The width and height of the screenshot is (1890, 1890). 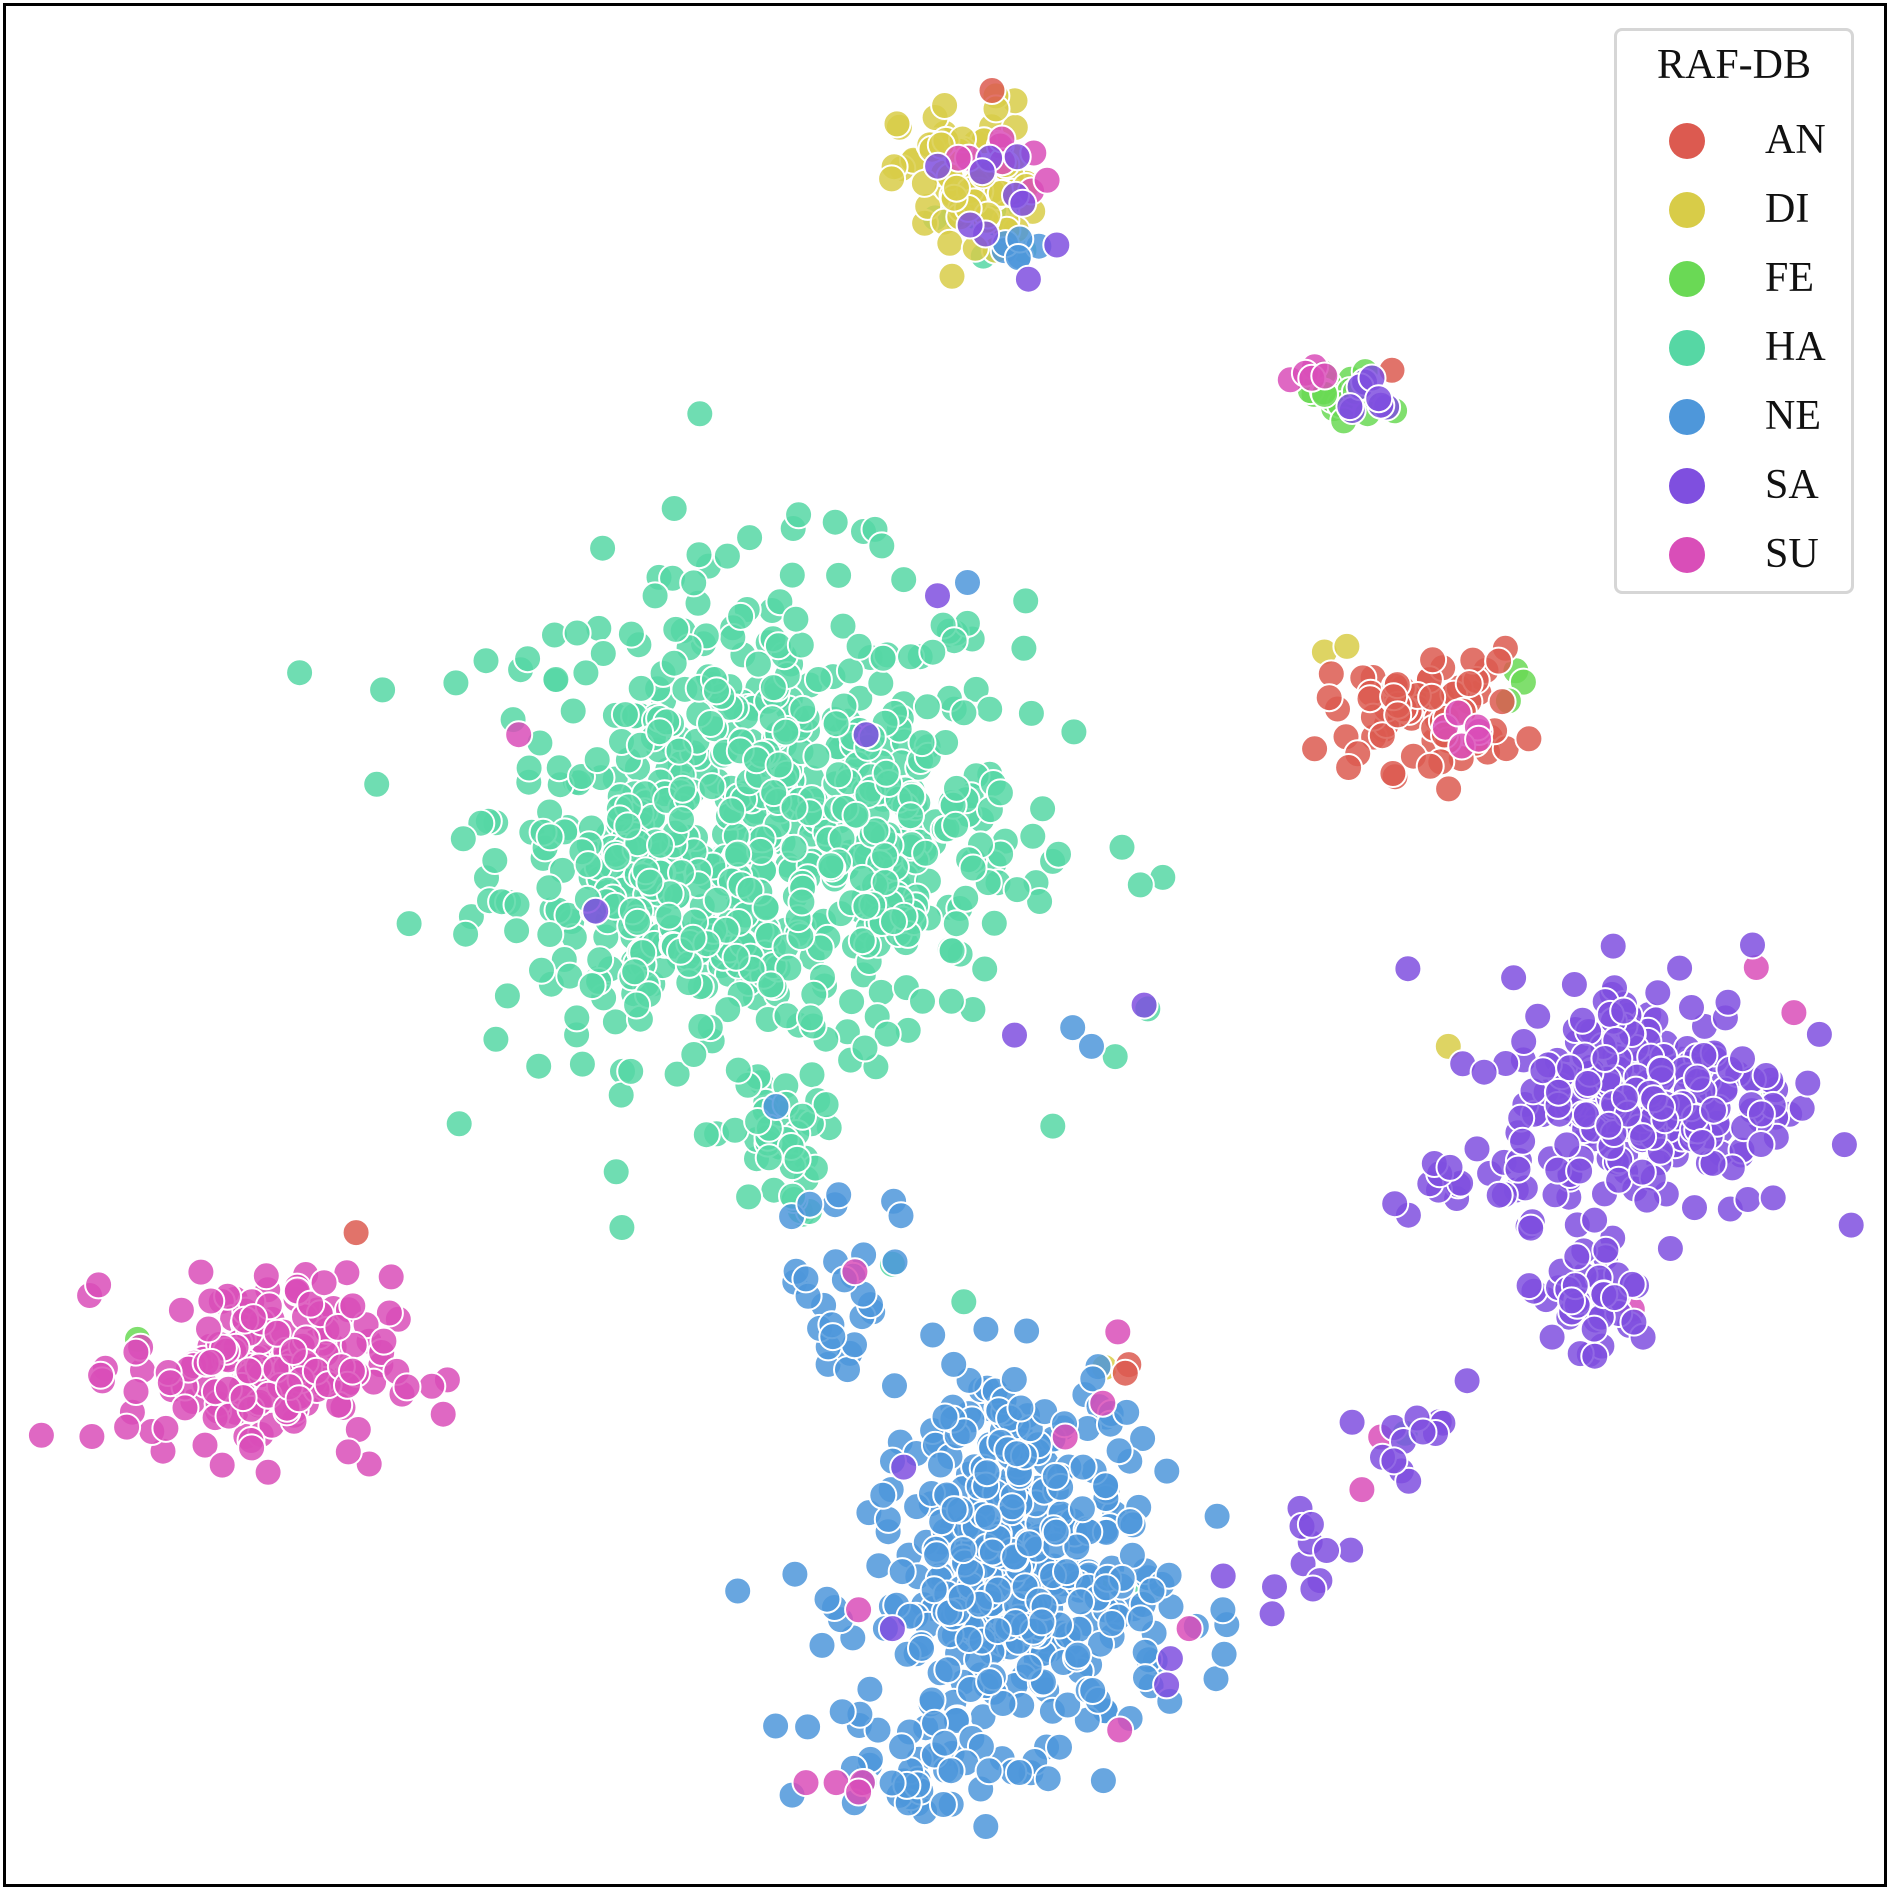 What do you see at coordinates (1734, 348) in the screenshot?
I see `legend-entry-ha: HA` at bounding box center [1734, 348].